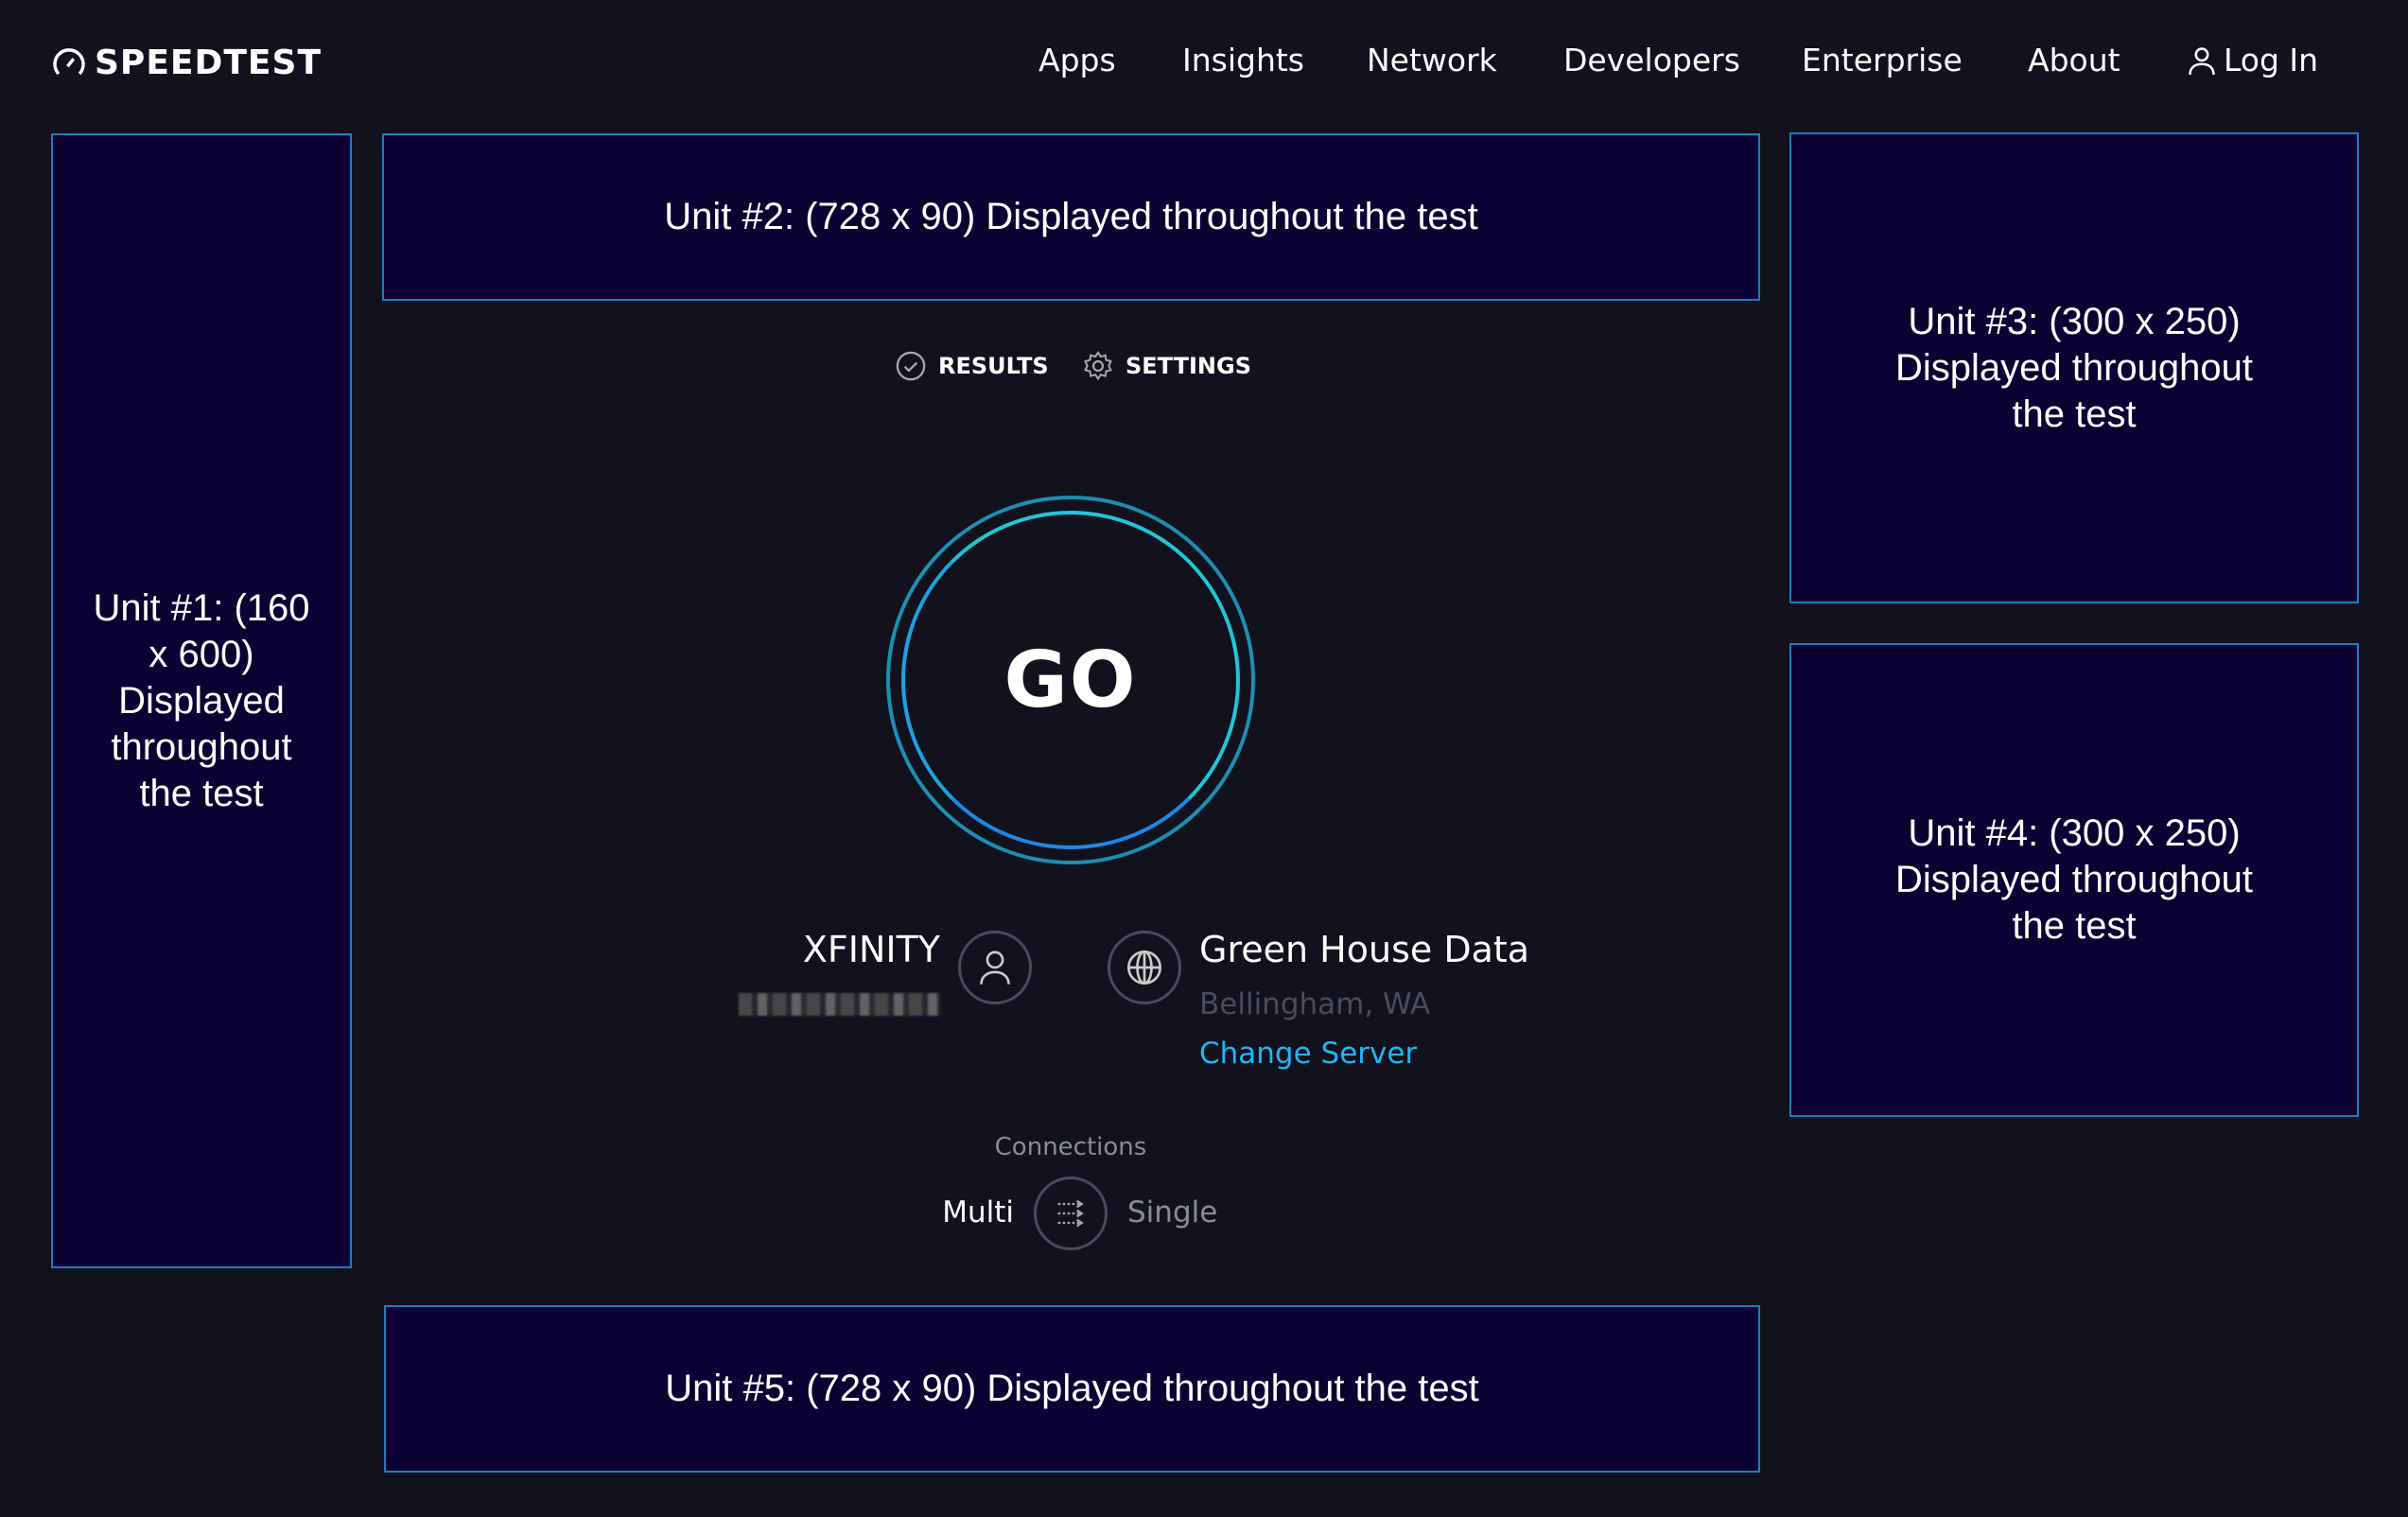  I want to click on speedtest-logo: SPEEDTEST, so click(187, 63).